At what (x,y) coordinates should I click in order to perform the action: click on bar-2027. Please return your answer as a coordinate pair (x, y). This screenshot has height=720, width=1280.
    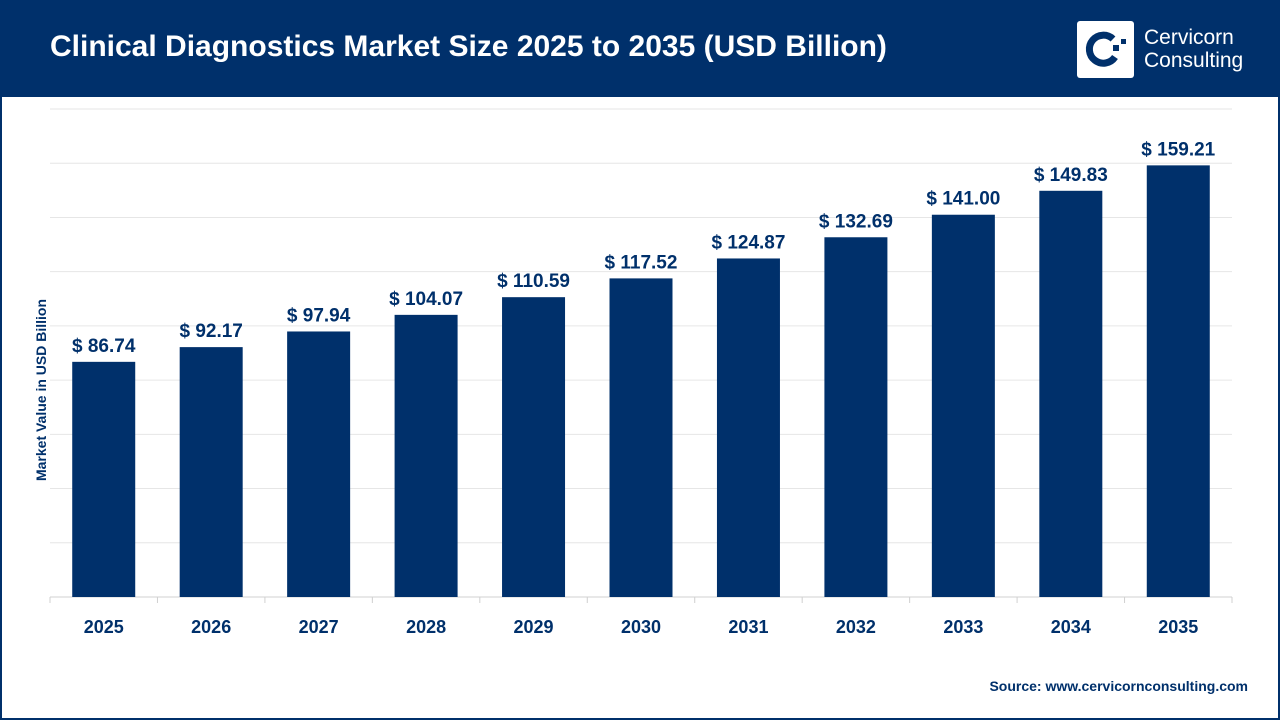
    Looking at the image, I should click on (319, 464).